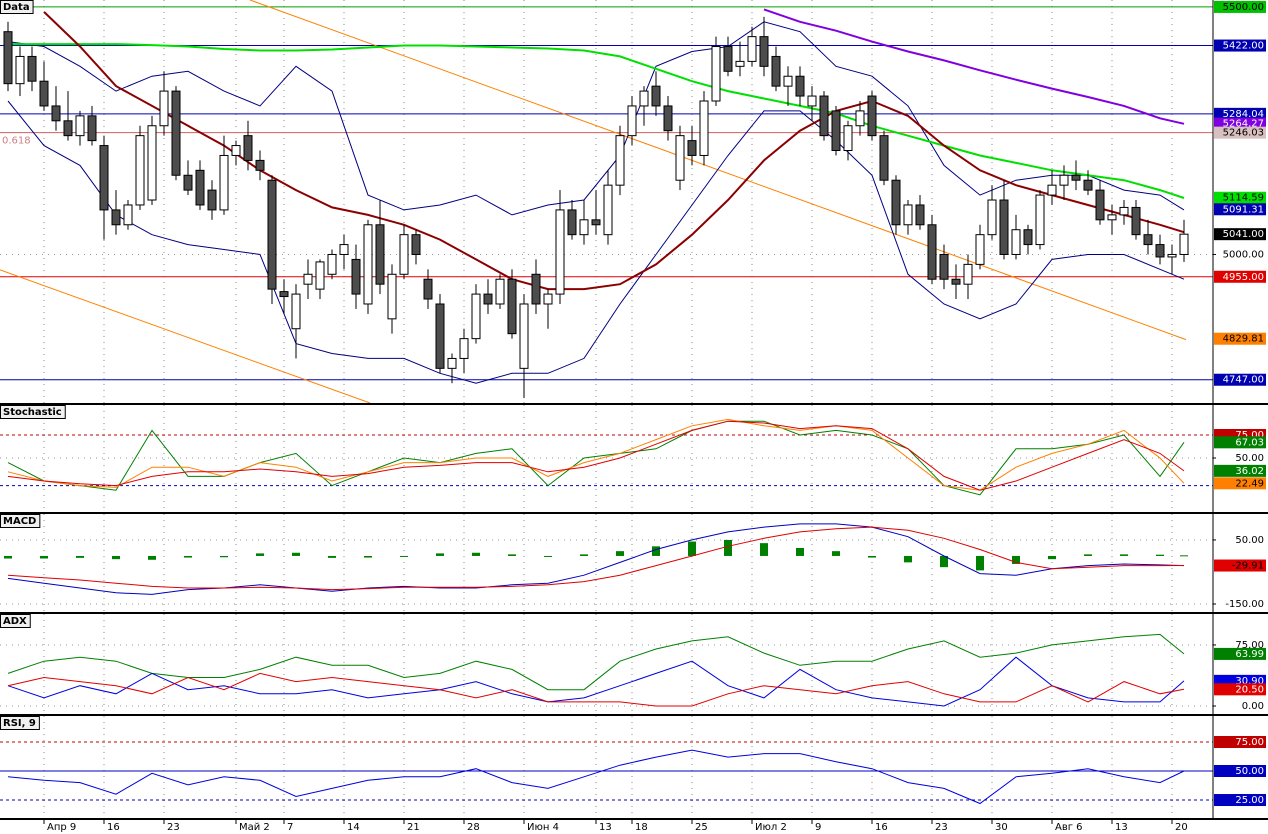  Describe the element at coordinates (1243, 277) in the screenshot. I see `price-tag-label: 4955.00` at that location.